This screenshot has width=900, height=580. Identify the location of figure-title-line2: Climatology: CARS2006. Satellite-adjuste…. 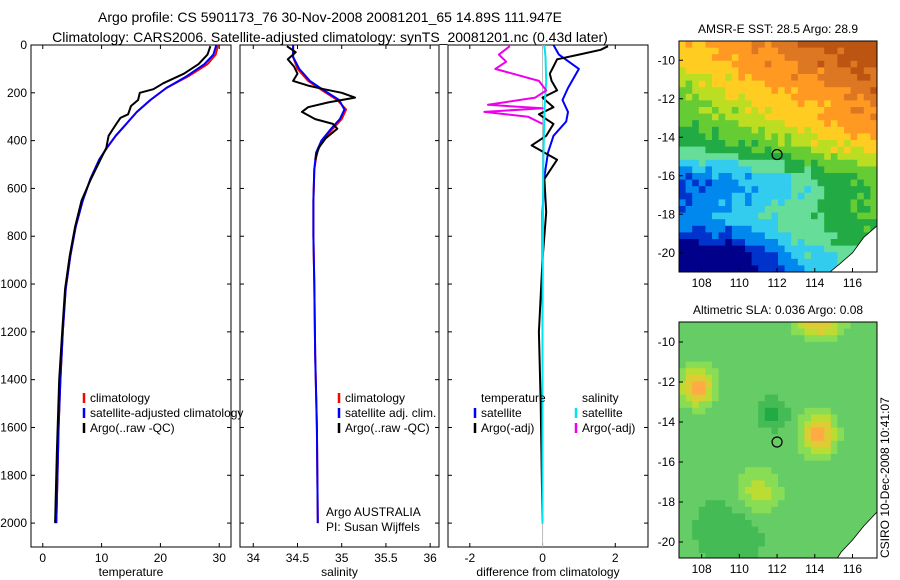
(330, 37).